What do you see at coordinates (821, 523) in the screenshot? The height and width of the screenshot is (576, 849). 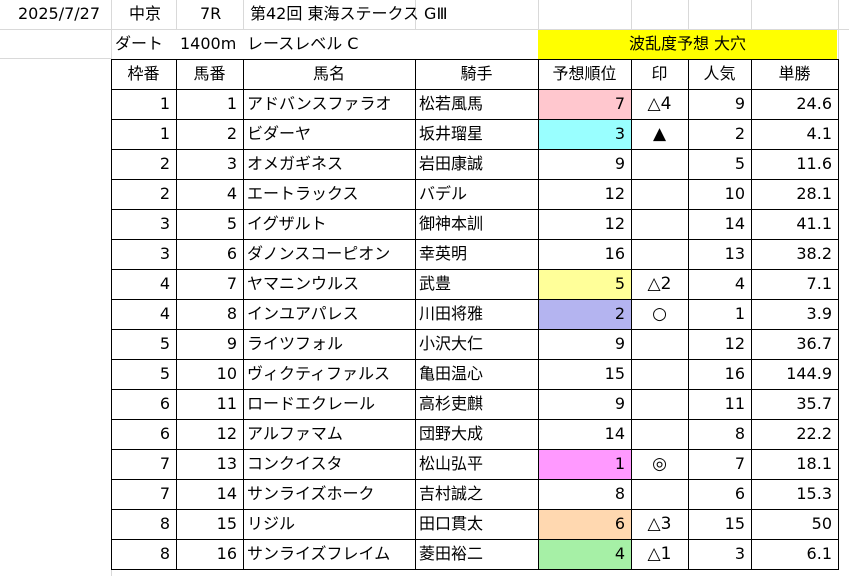 I see `cell-win-odds: 50` at bounding box center [821, 523].